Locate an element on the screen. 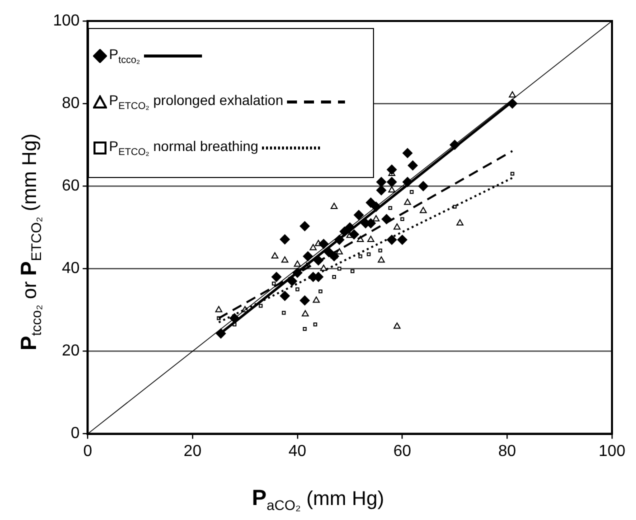 The image size is (636, 520). legend-label: P$_{ETCO₂}$ prolonged exhalation is located at coordinates (196, 102).